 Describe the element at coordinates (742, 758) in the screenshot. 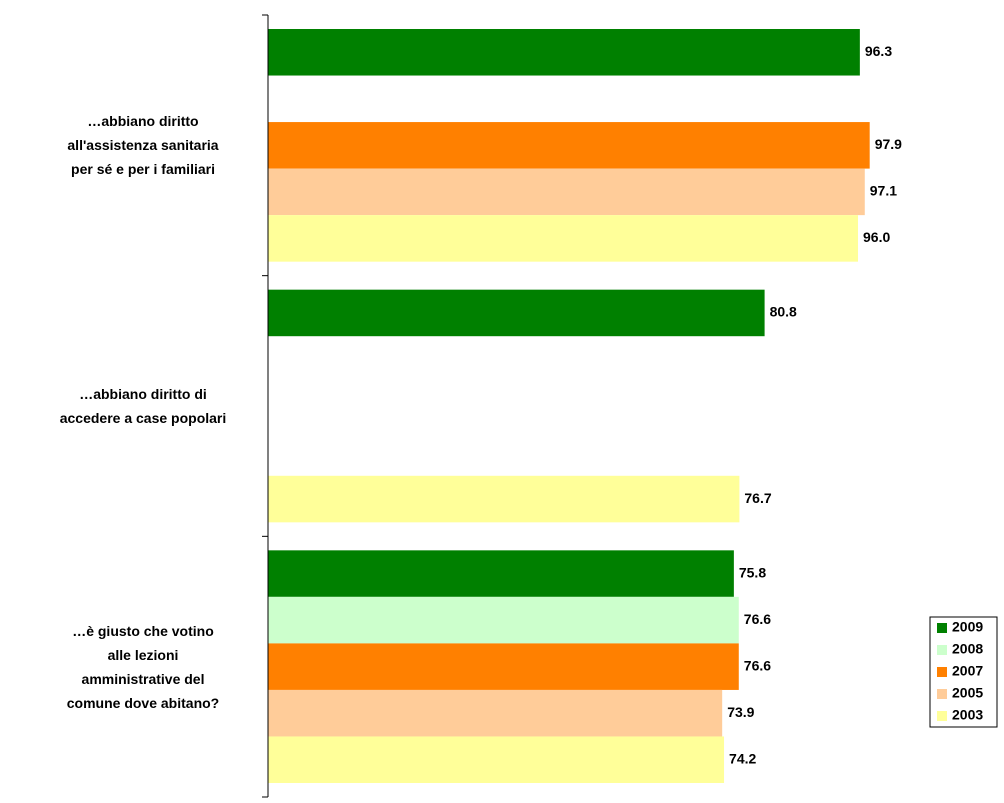

I see `value-label: 74.2` at that location.